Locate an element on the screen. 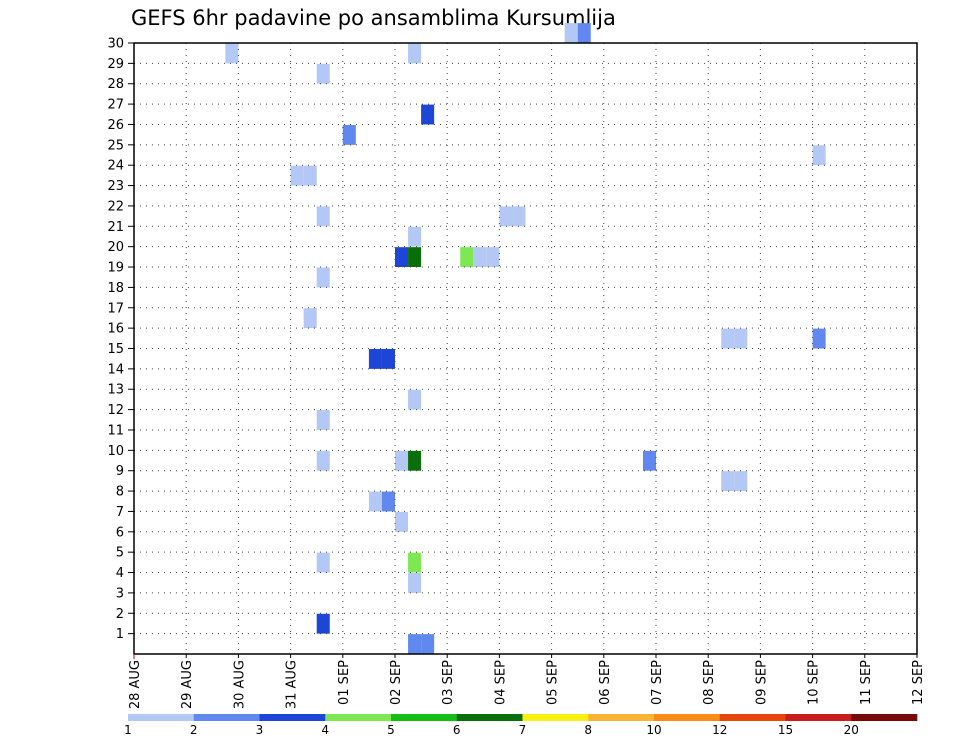 This screenshot has height=742, width=960. legend-label: 6 is located at coordinates (457, 730).